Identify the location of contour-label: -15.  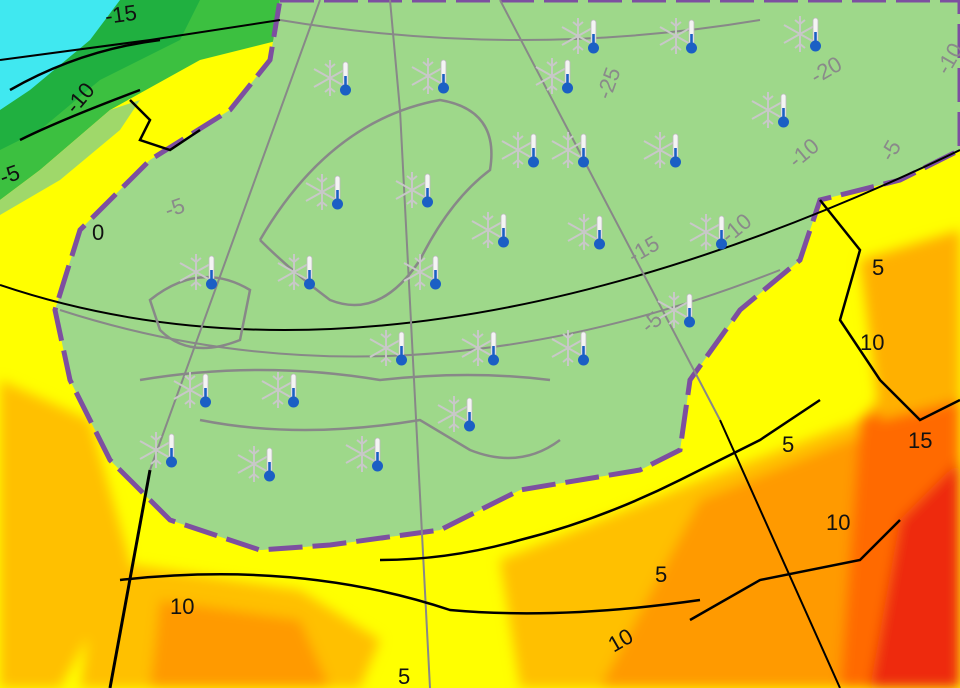
(120, 14).